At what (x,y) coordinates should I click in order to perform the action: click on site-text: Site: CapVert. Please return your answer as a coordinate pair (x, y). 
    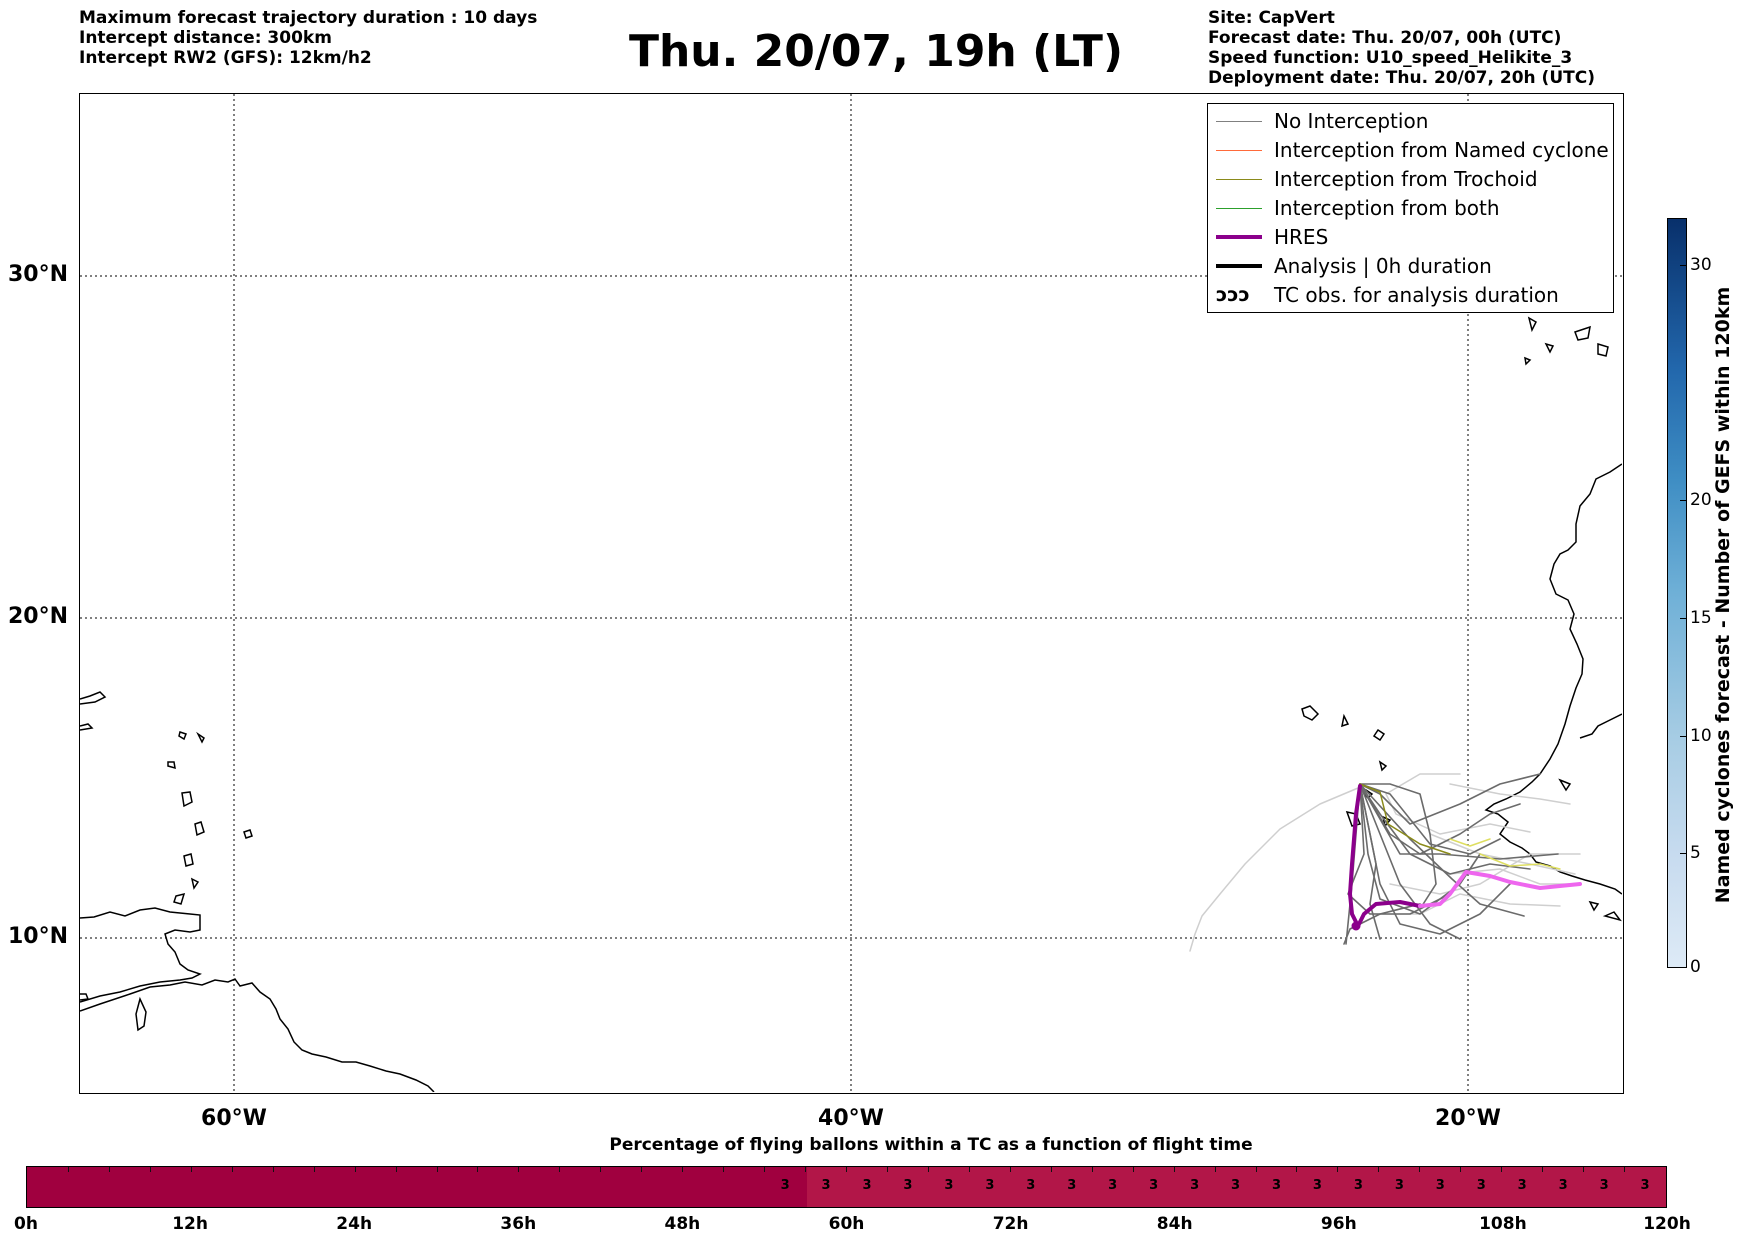
    Looking at the image, I should click on (1271, 18).